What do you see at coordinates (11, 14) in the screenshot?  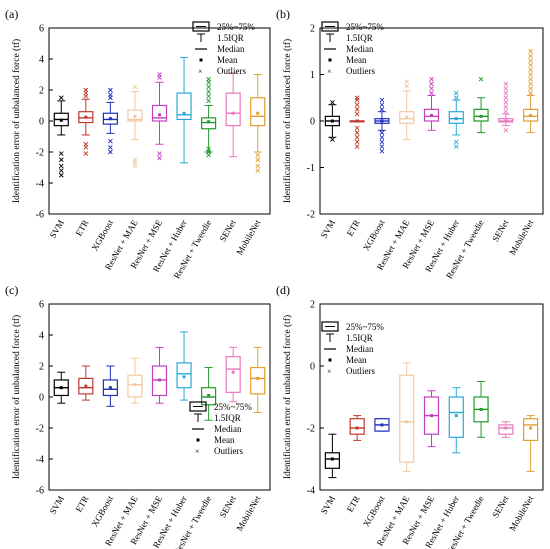 I see `panel-label: (a)` at bounding box center [11, 14].